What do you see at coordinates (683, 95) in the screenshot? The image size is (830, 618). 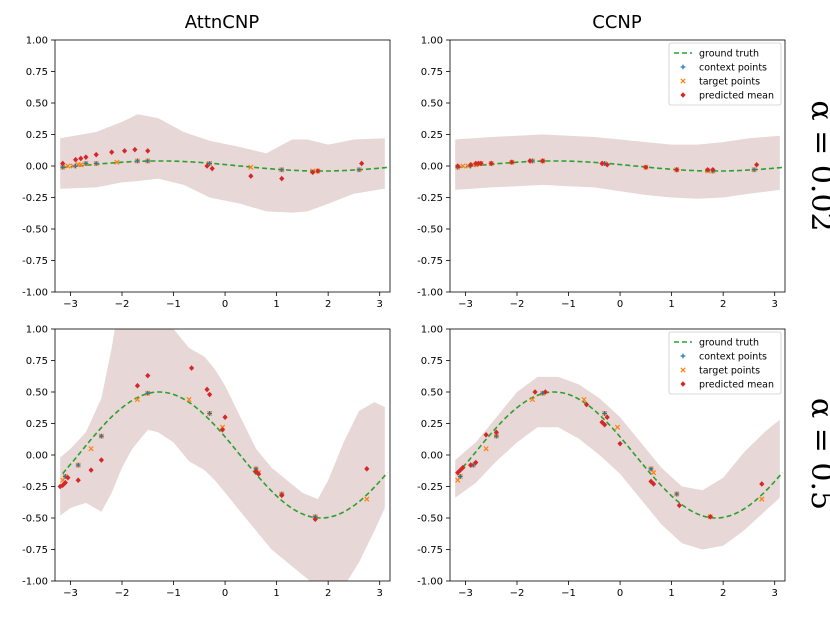 I see `legend-predicted-swatch` at bounding box center [683, 95].